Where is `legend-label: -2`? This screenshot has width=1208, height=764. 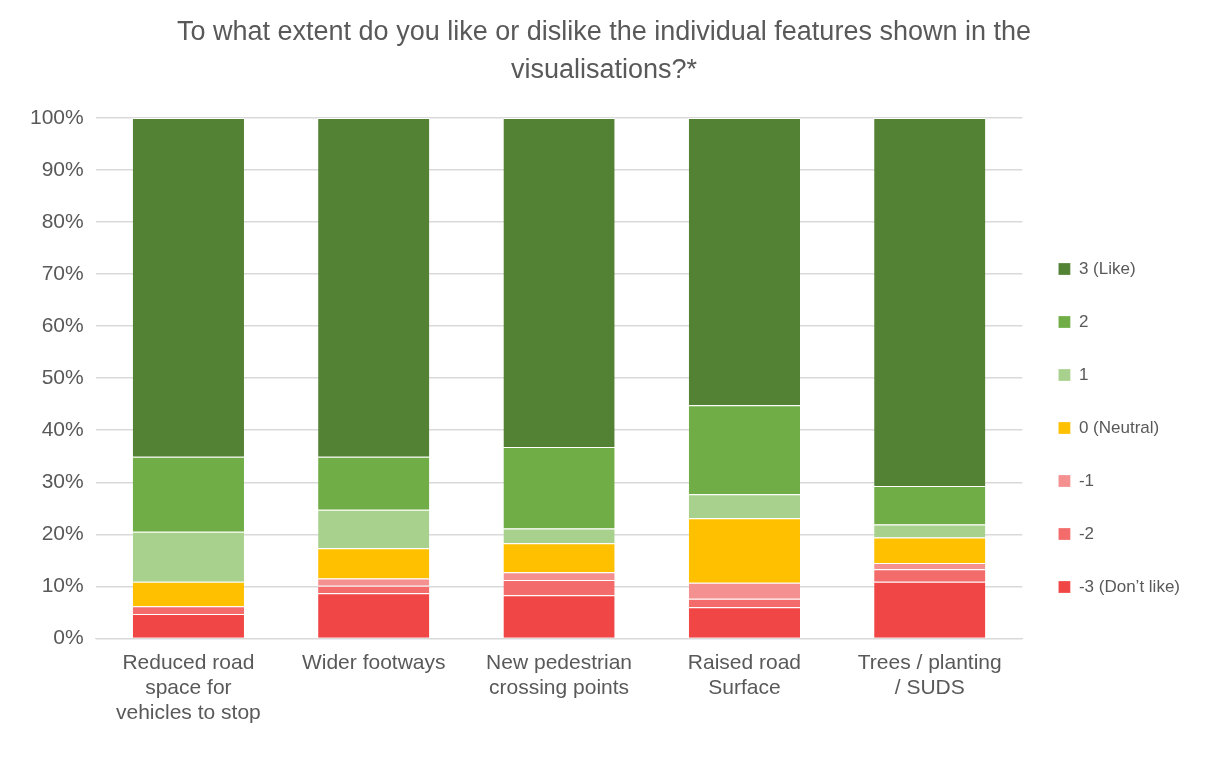 legend-label: -2 is located at coordinates (1086, 533).